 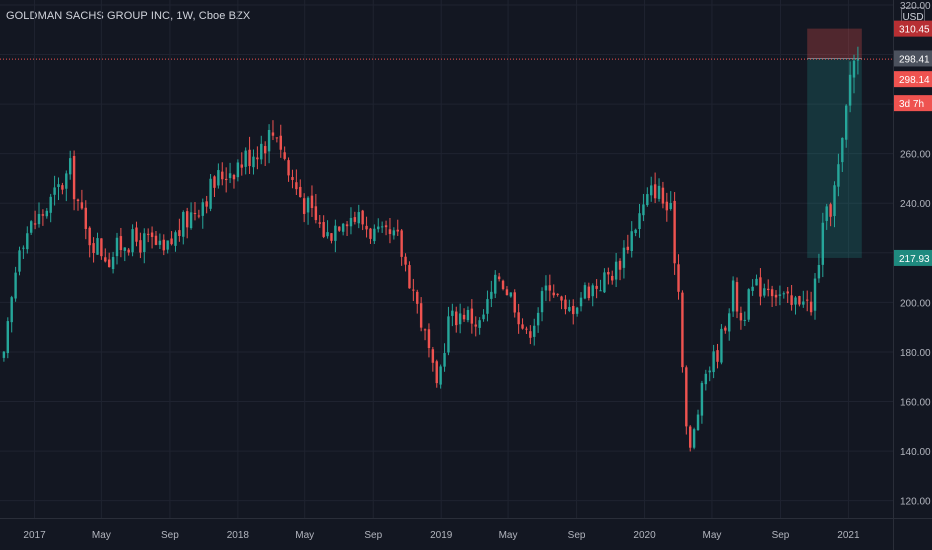 I want to click on last-price-label: 298.14, so click(x=914, y=80).